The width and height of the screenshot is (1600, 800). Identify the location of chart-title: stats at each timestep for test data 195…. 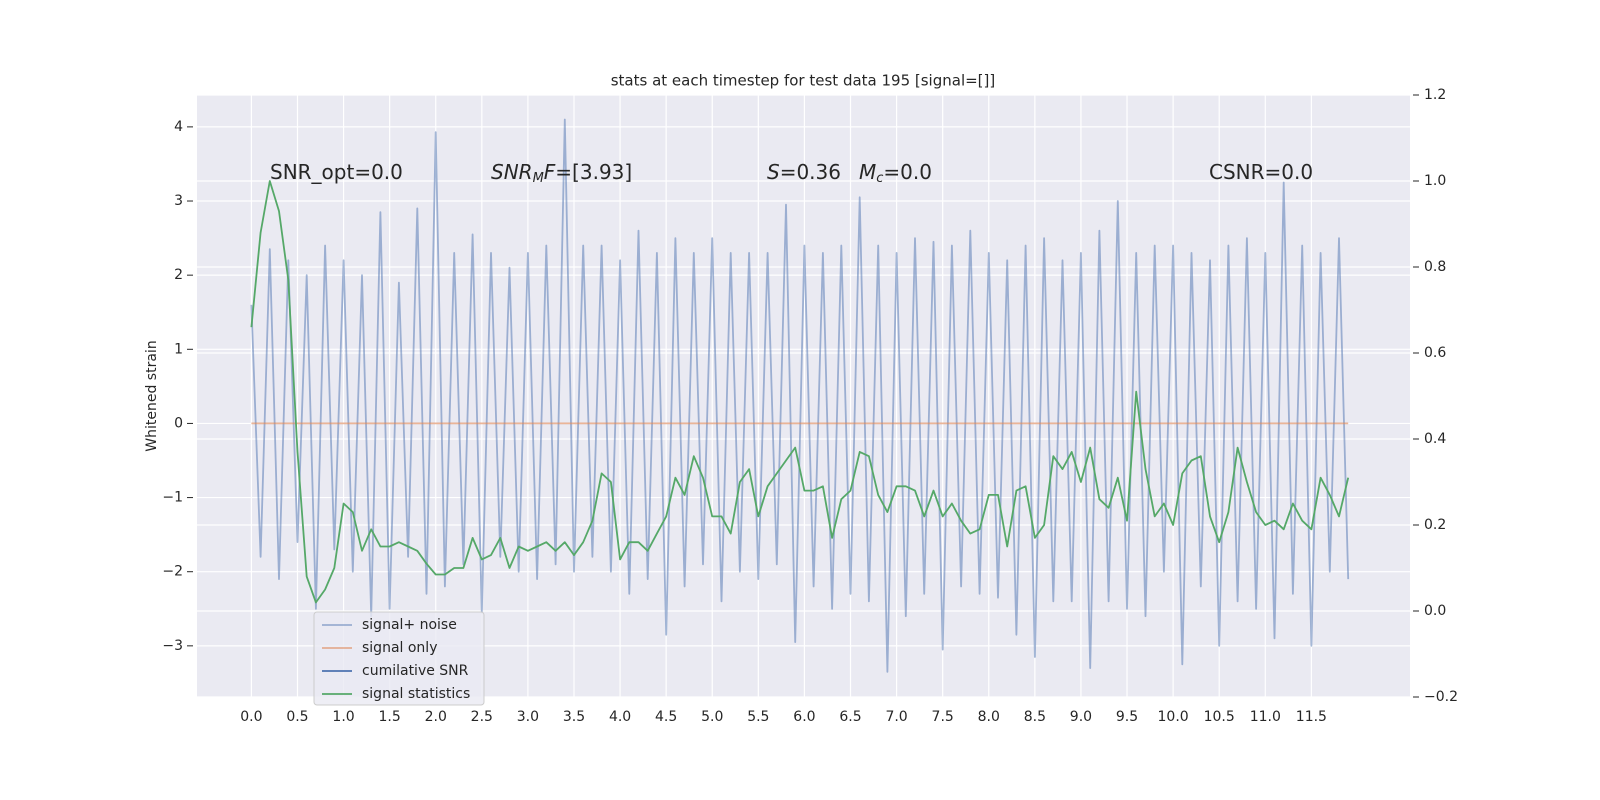
(803, 81).